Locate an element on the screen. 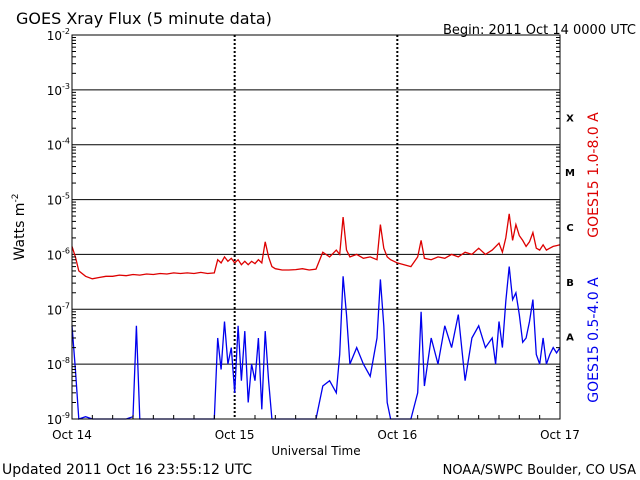 Image resolution: width=640 pixels, height=480 pixels. y-tick-label: 10⁻⁴ is located at coordinates (58, 145).